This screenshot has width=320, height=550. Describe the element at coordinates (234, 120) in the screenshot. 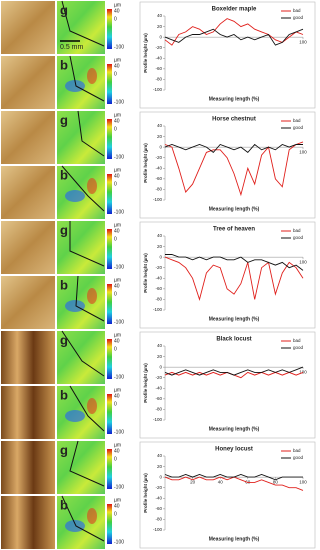

I see `chart-title: Horse chestnut` at that location.